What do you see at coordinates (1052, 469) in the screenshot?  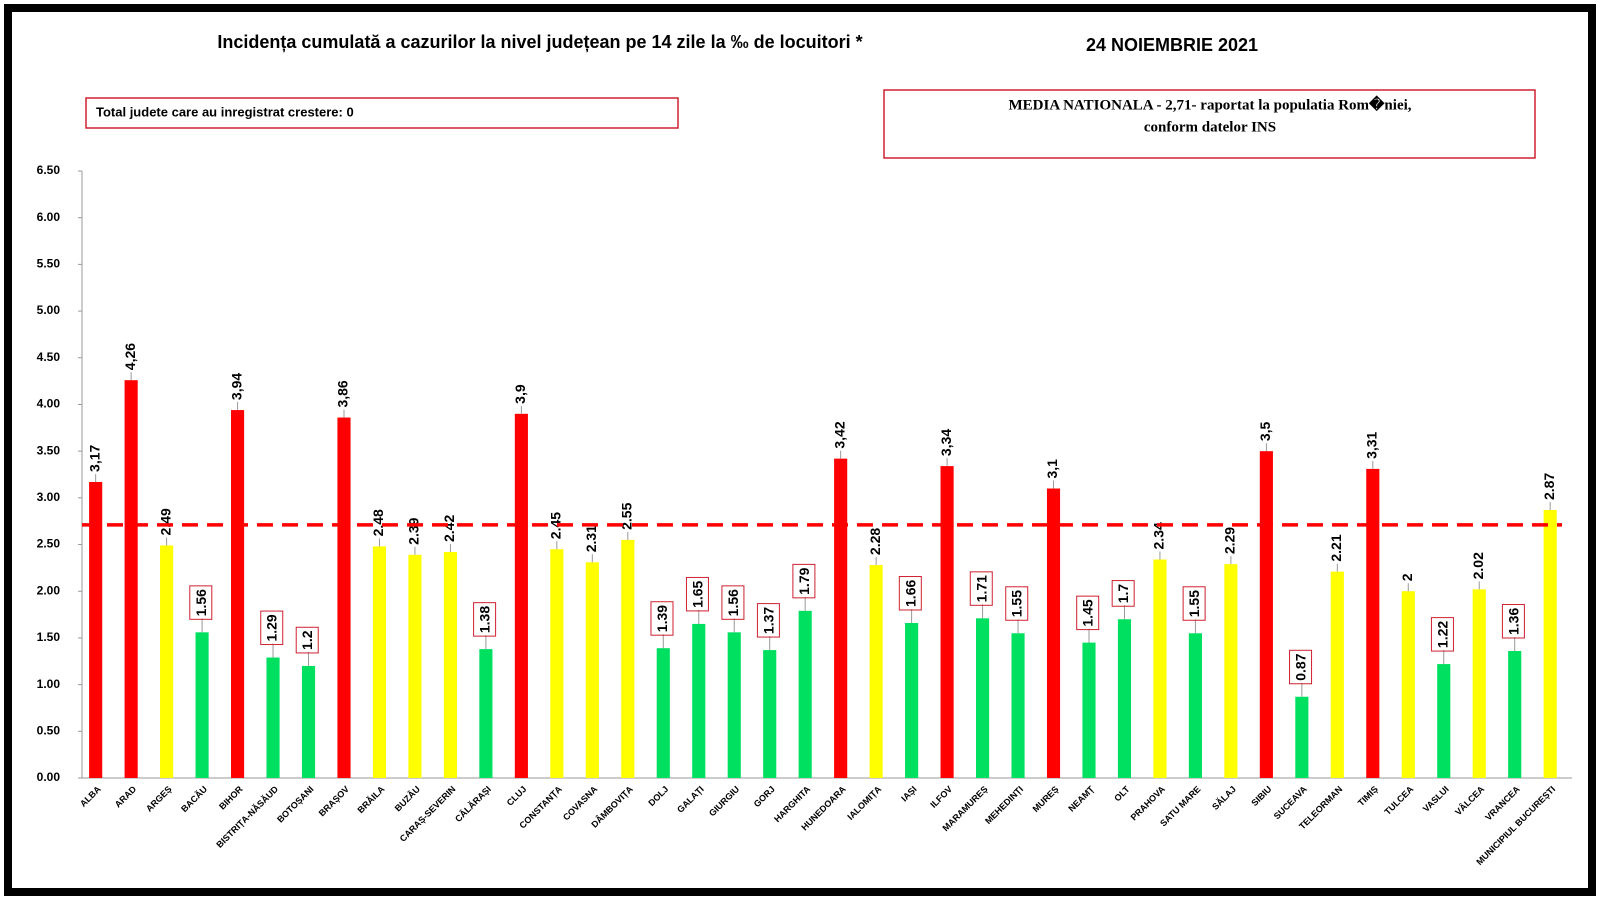 I see `value-label: 3,1` at bounding box center [1052, 469].